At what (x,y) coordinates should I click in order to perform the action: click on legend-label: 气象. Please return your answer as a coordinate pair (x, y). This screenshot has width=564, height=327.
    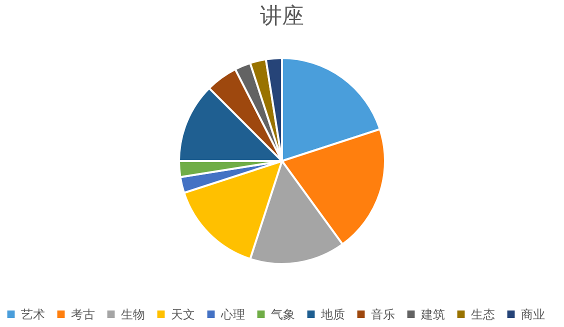
    Looking at the image, I should click on (283, 314).